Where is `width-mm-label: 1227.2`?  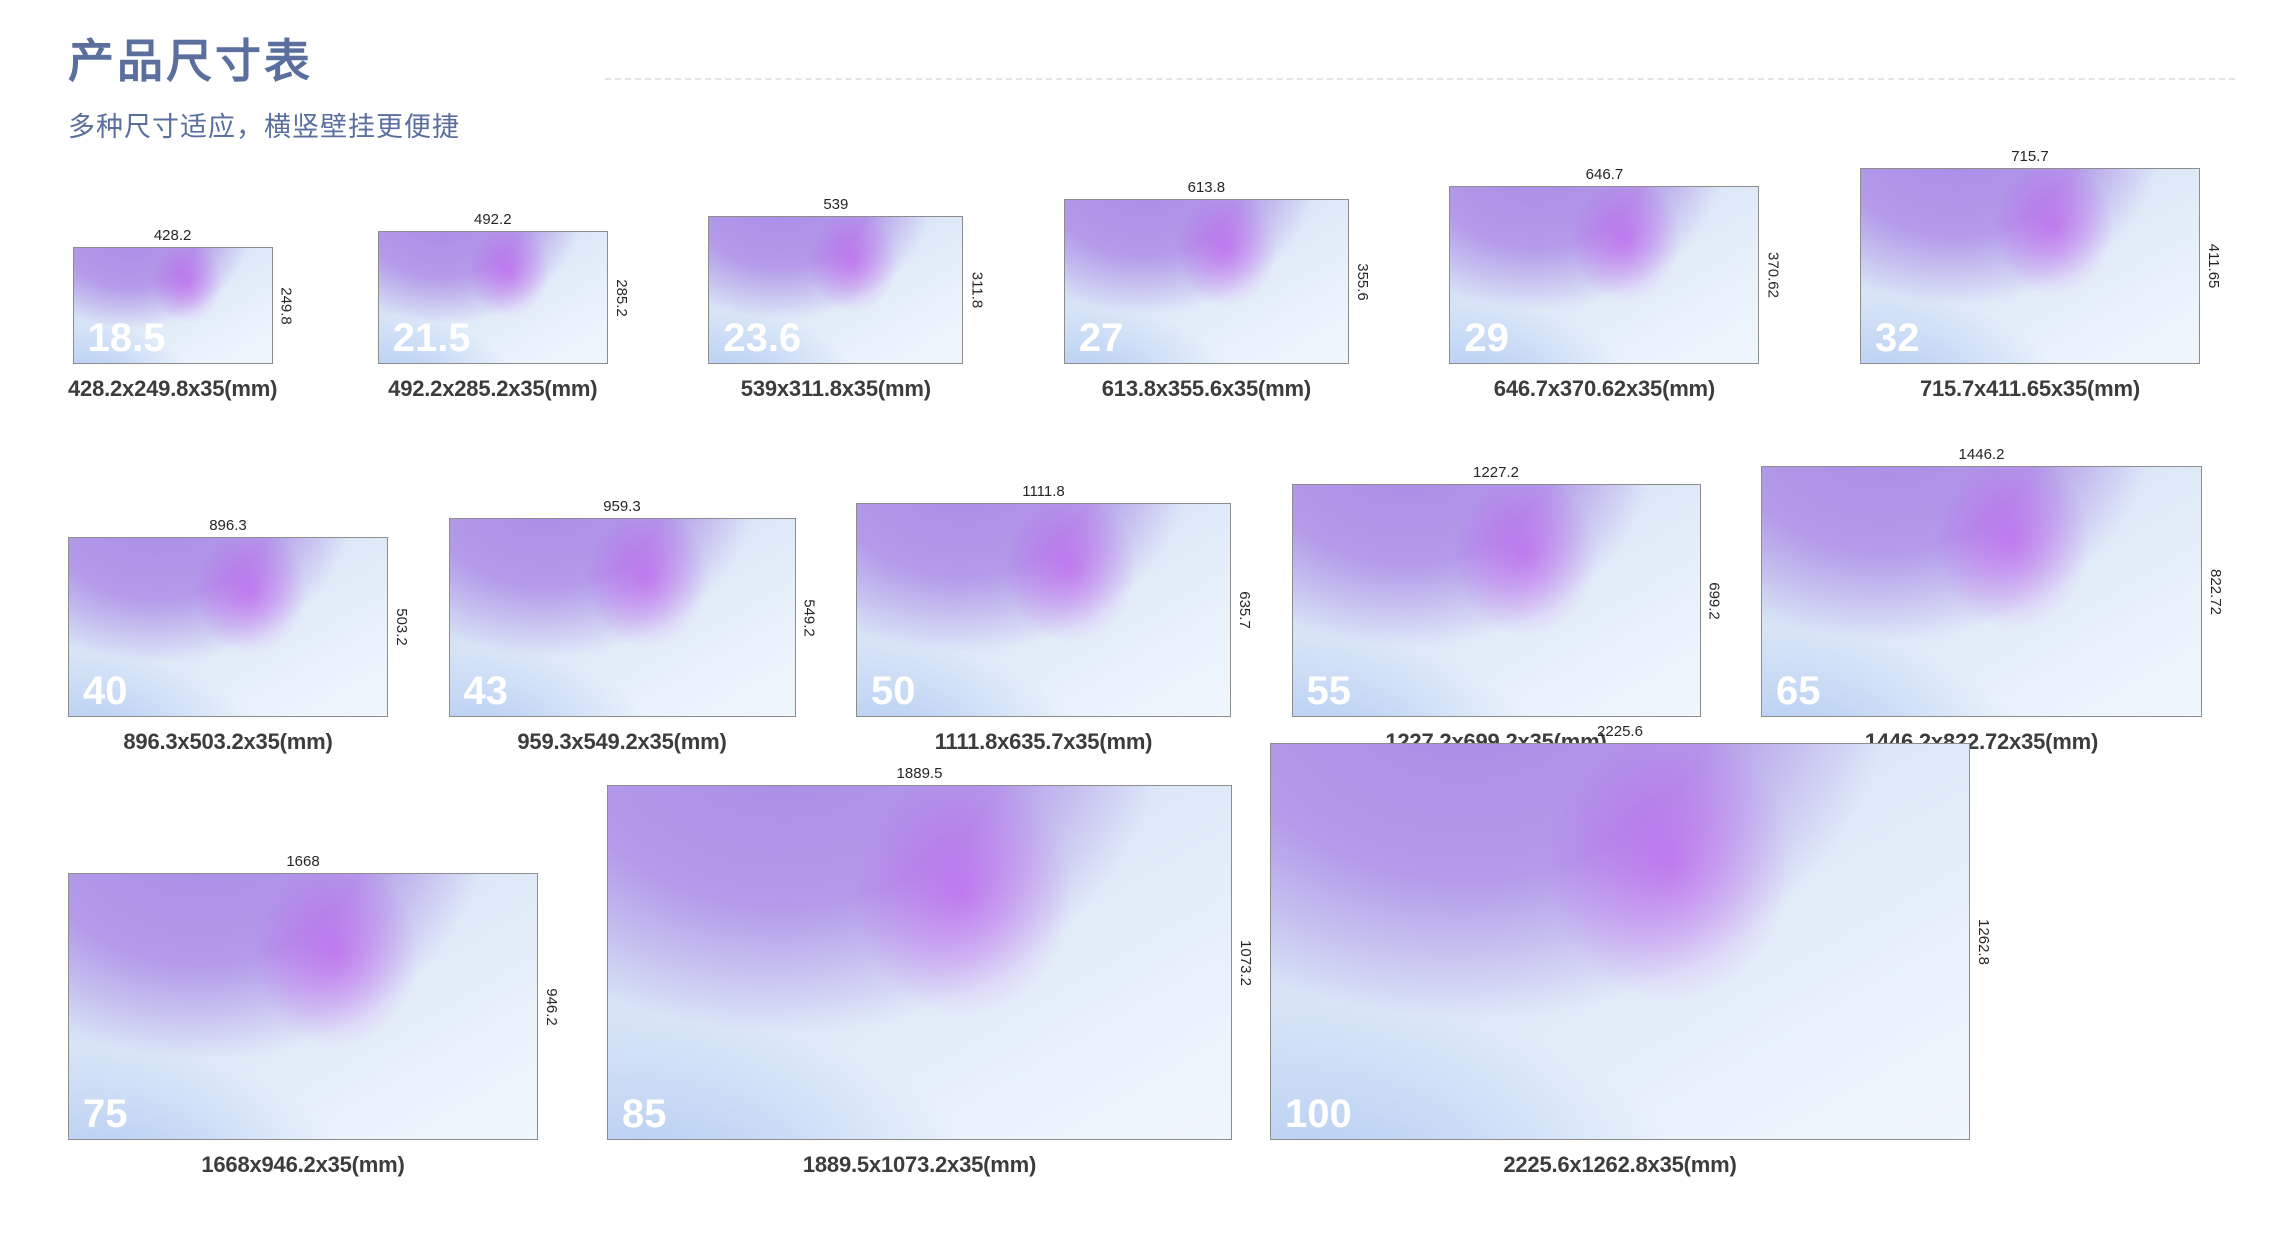
width-mm-label: 1227.2 is located at coordinates (1496, 472).